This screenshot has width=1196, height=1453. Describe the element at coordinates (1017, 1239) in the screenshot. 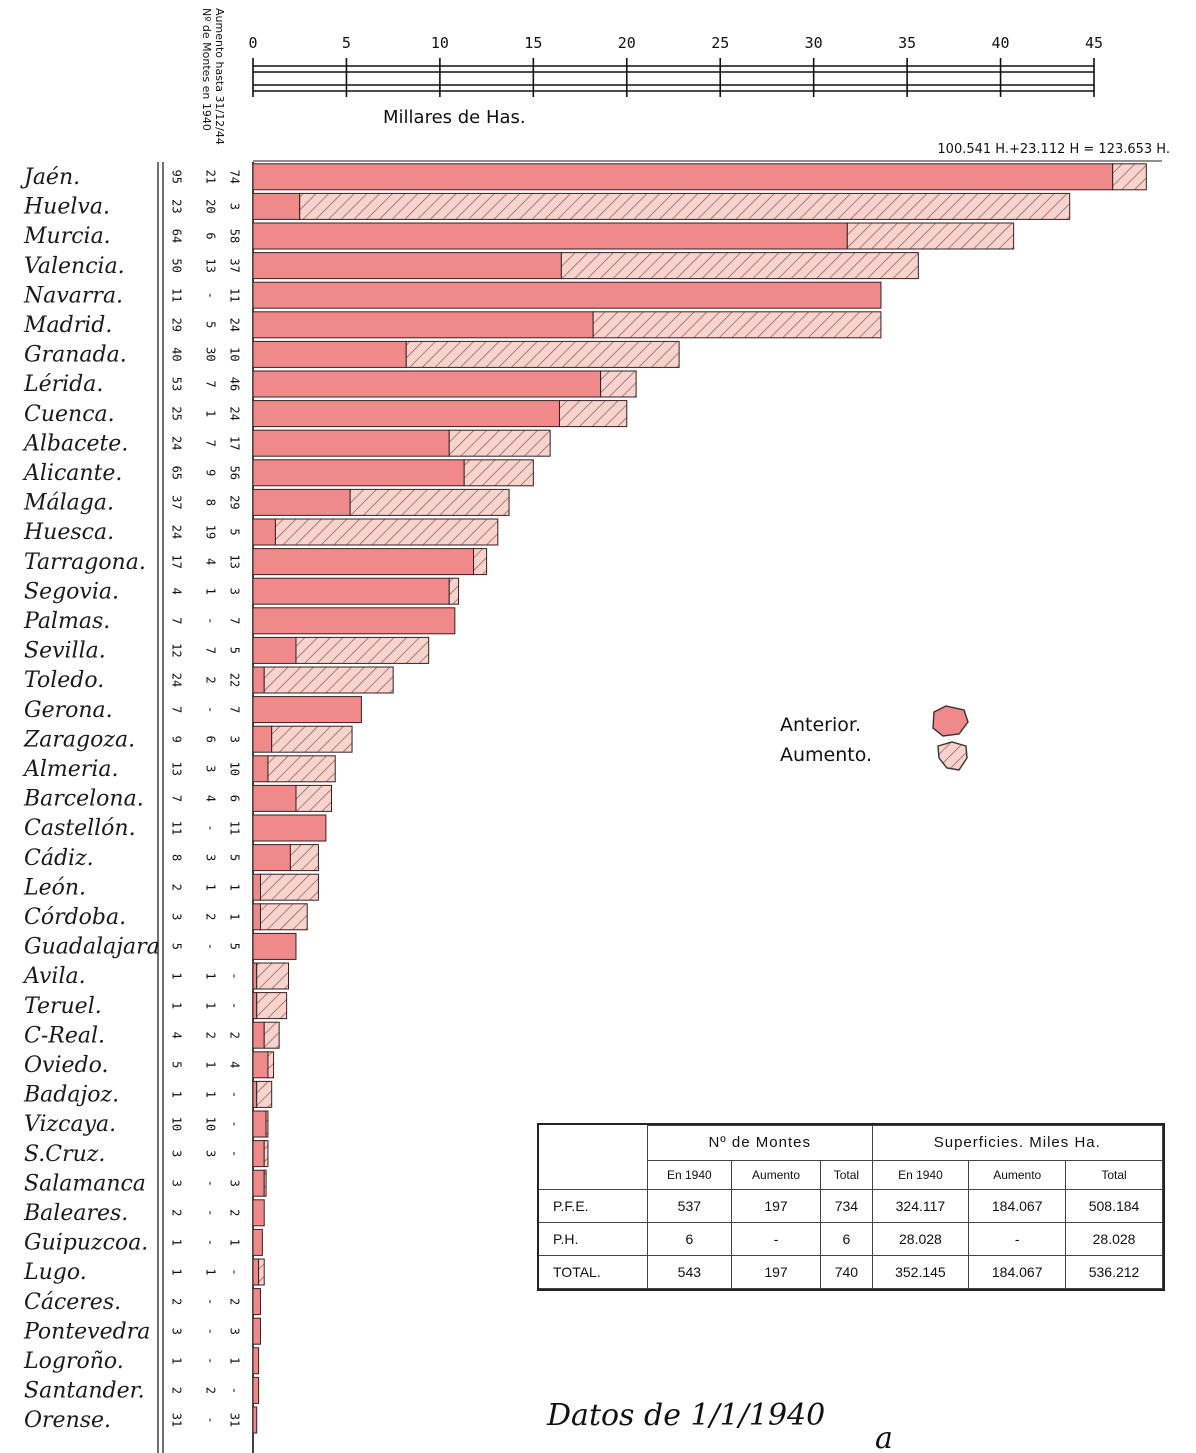

I see `table-cell: -` at that location.